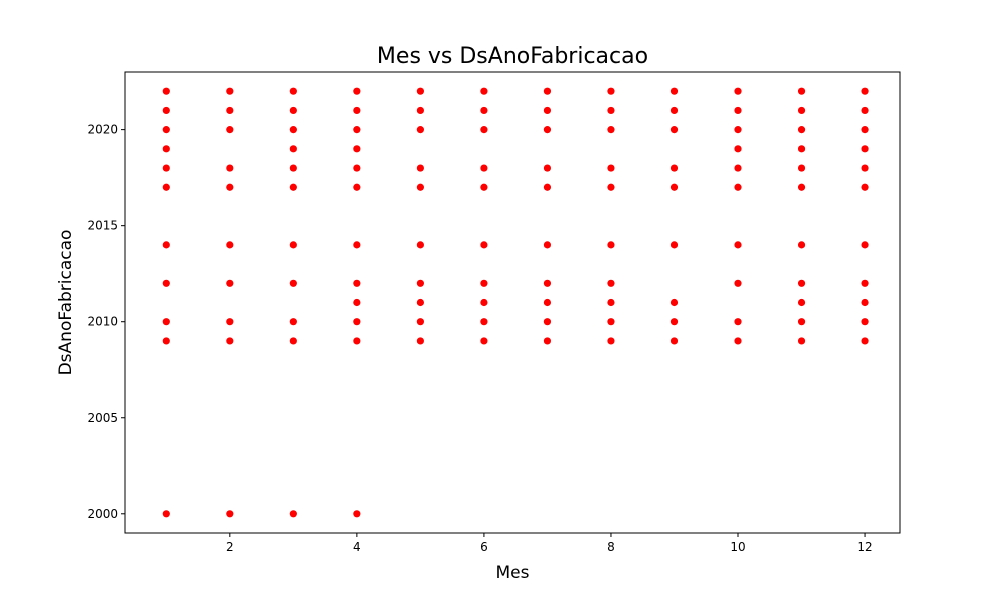 The width and height of the screenshot is (1000, 600). I want to click on x-tick-label: 10, so click(737, 547).